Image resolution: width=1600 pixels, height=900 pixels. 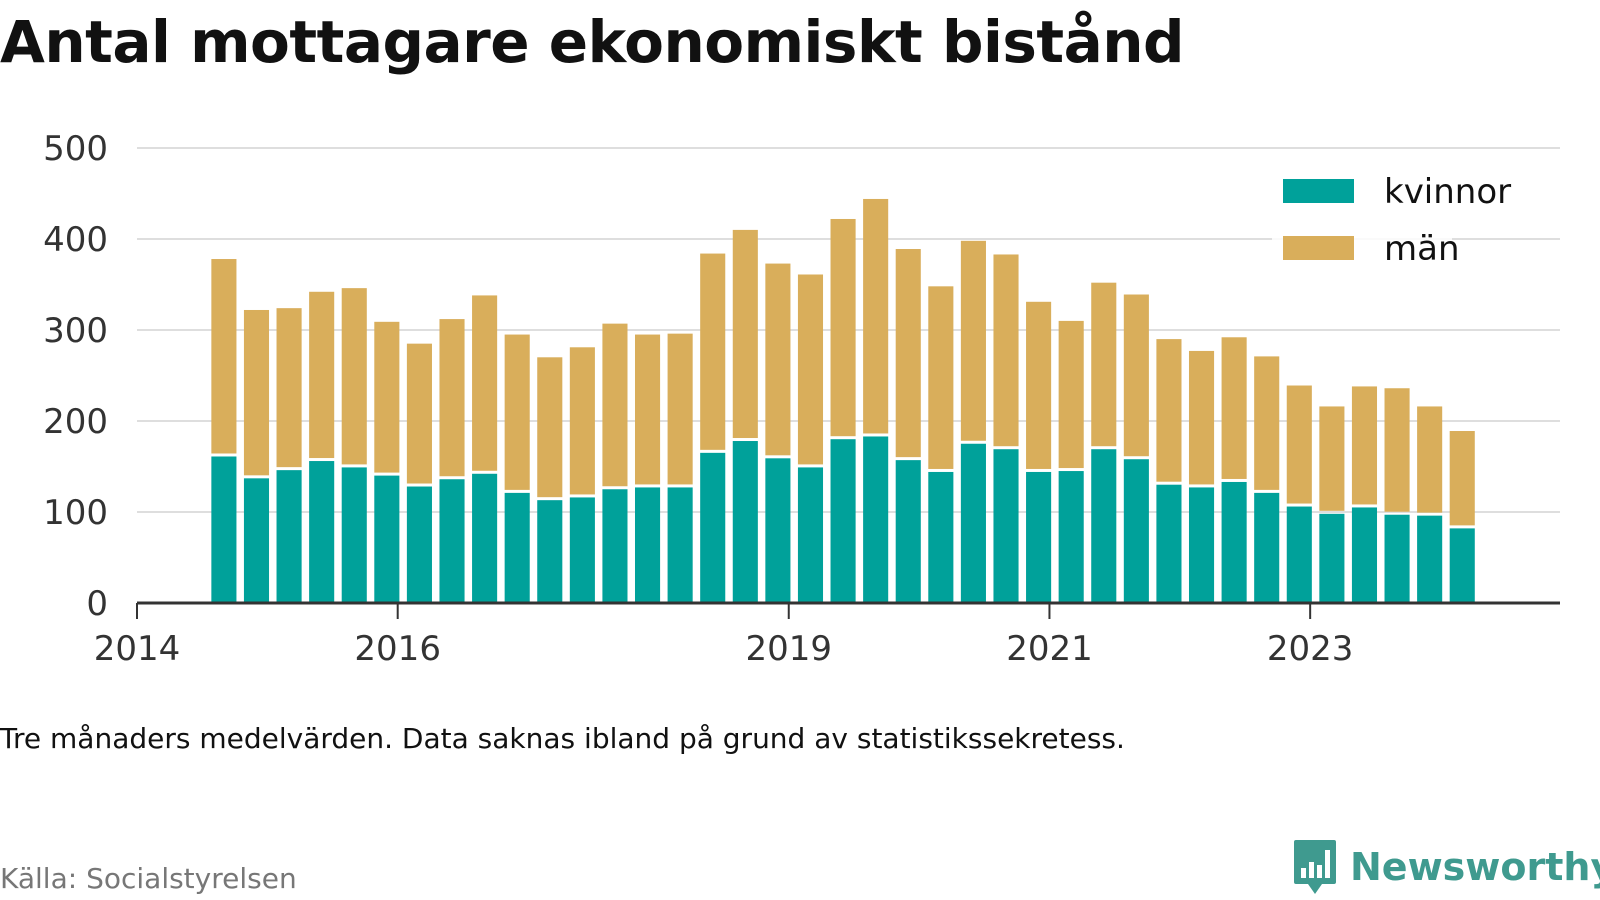 I want to click on y-tick-label: 0, so click(x=97, y=604).